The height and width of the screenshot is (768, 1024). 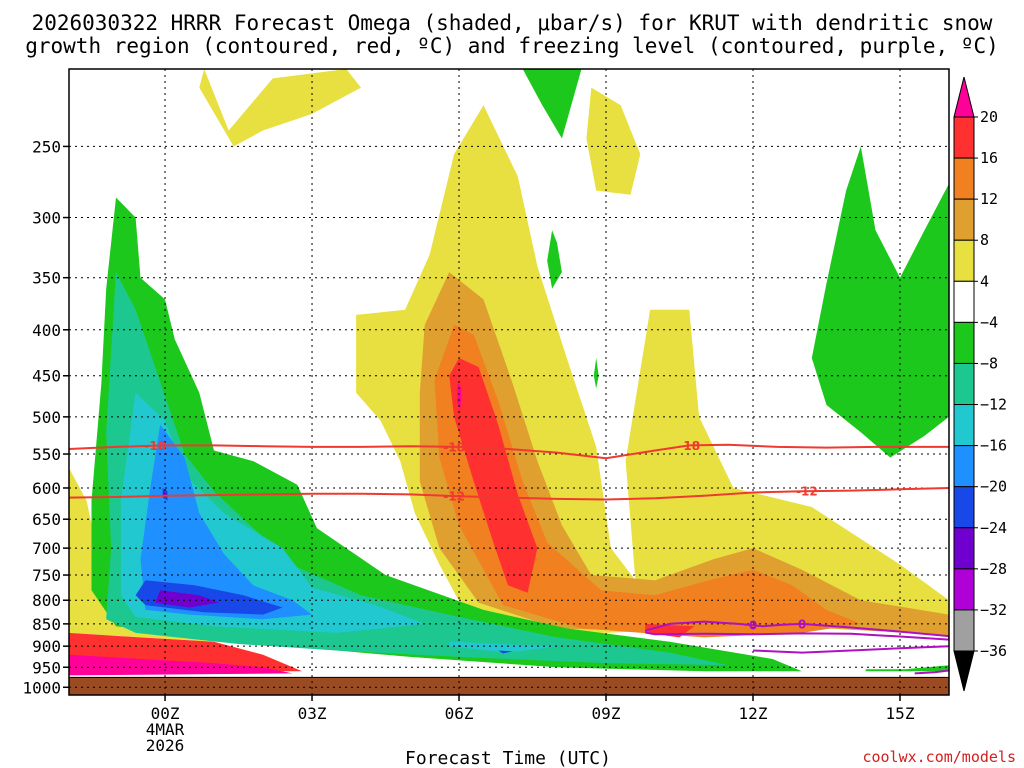 I want to click on y-tick-label: 850, so click(x=46, y=624).